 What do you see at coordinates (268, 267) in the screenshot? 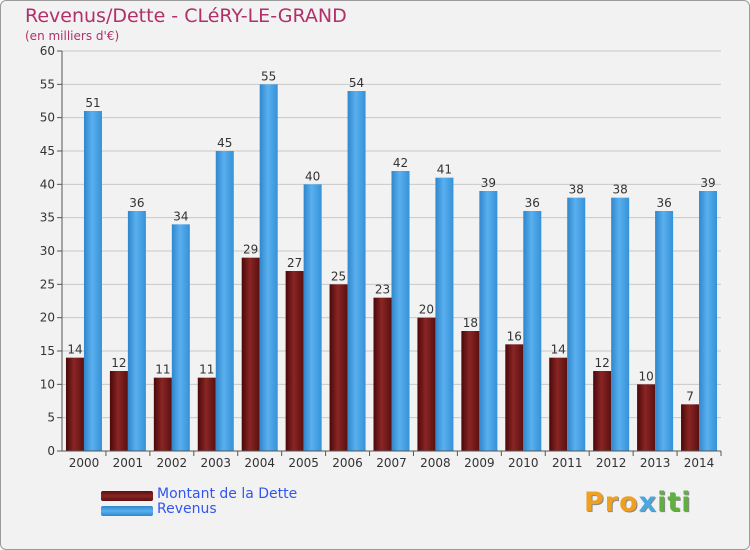
I see `bar-revenus-2004` at bounding box center [268, 267].